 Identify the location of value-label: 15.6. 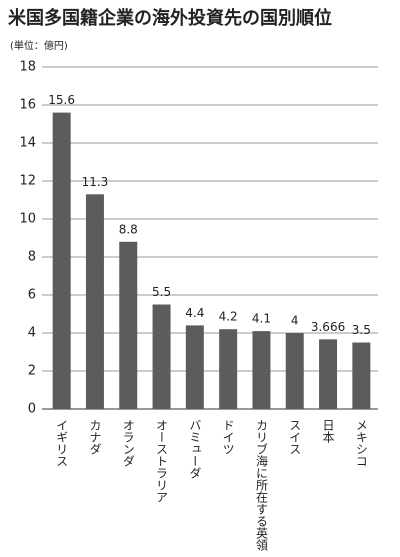
(61, 100).